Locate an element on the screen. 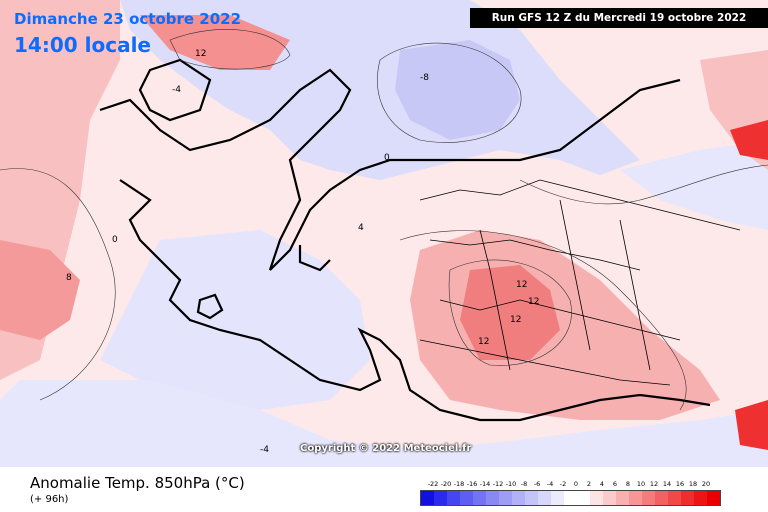 Image resolution: width=768 pixels, height=512 pixels. legend-tick-label: 18 is located at coordinates (693, 484).